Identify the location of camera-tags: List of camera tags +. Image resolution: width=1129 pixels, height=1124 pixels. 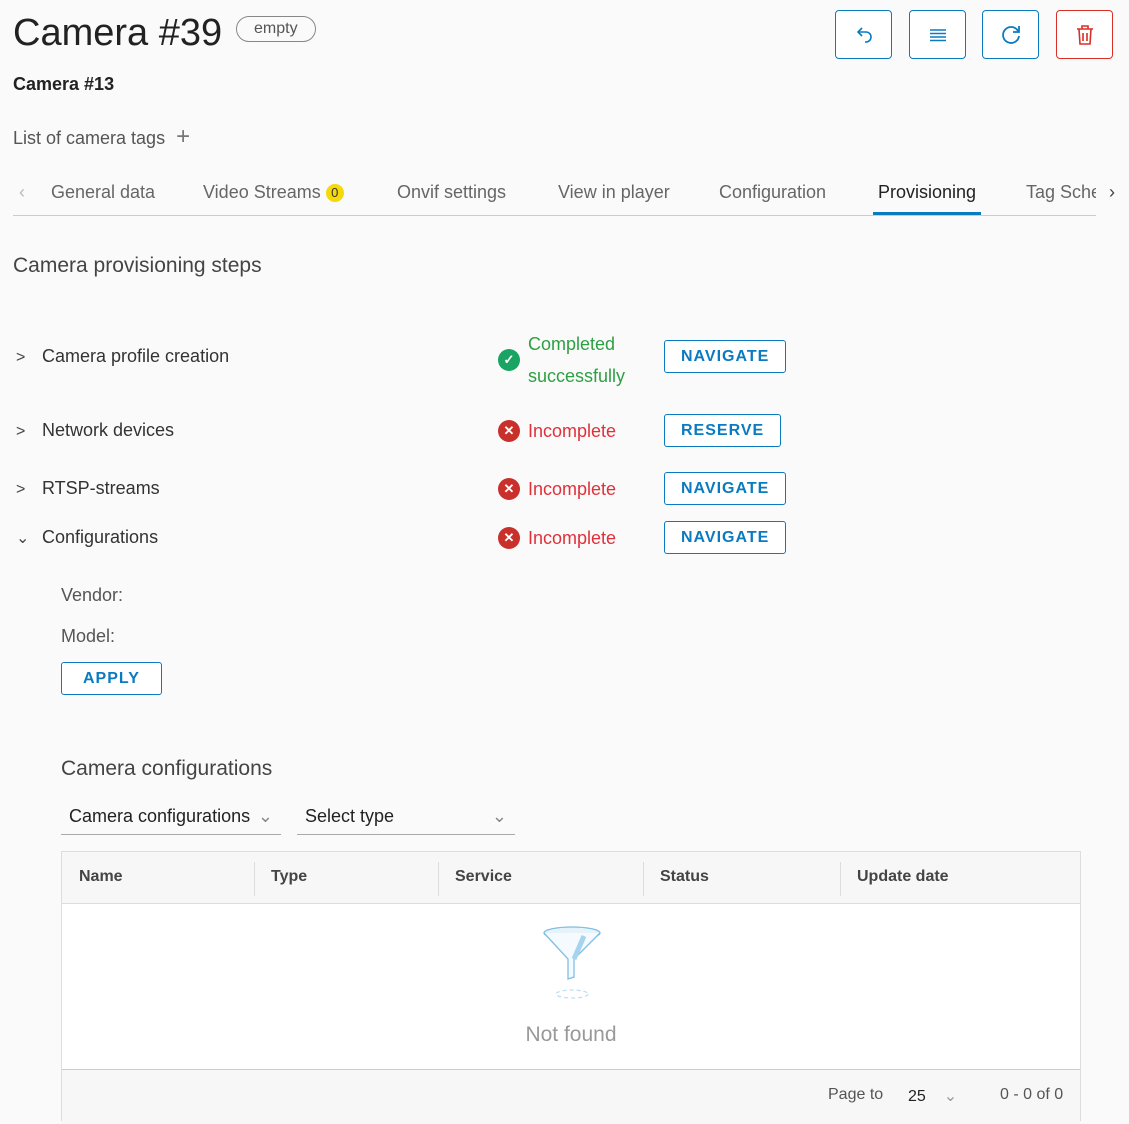
(101, 137).